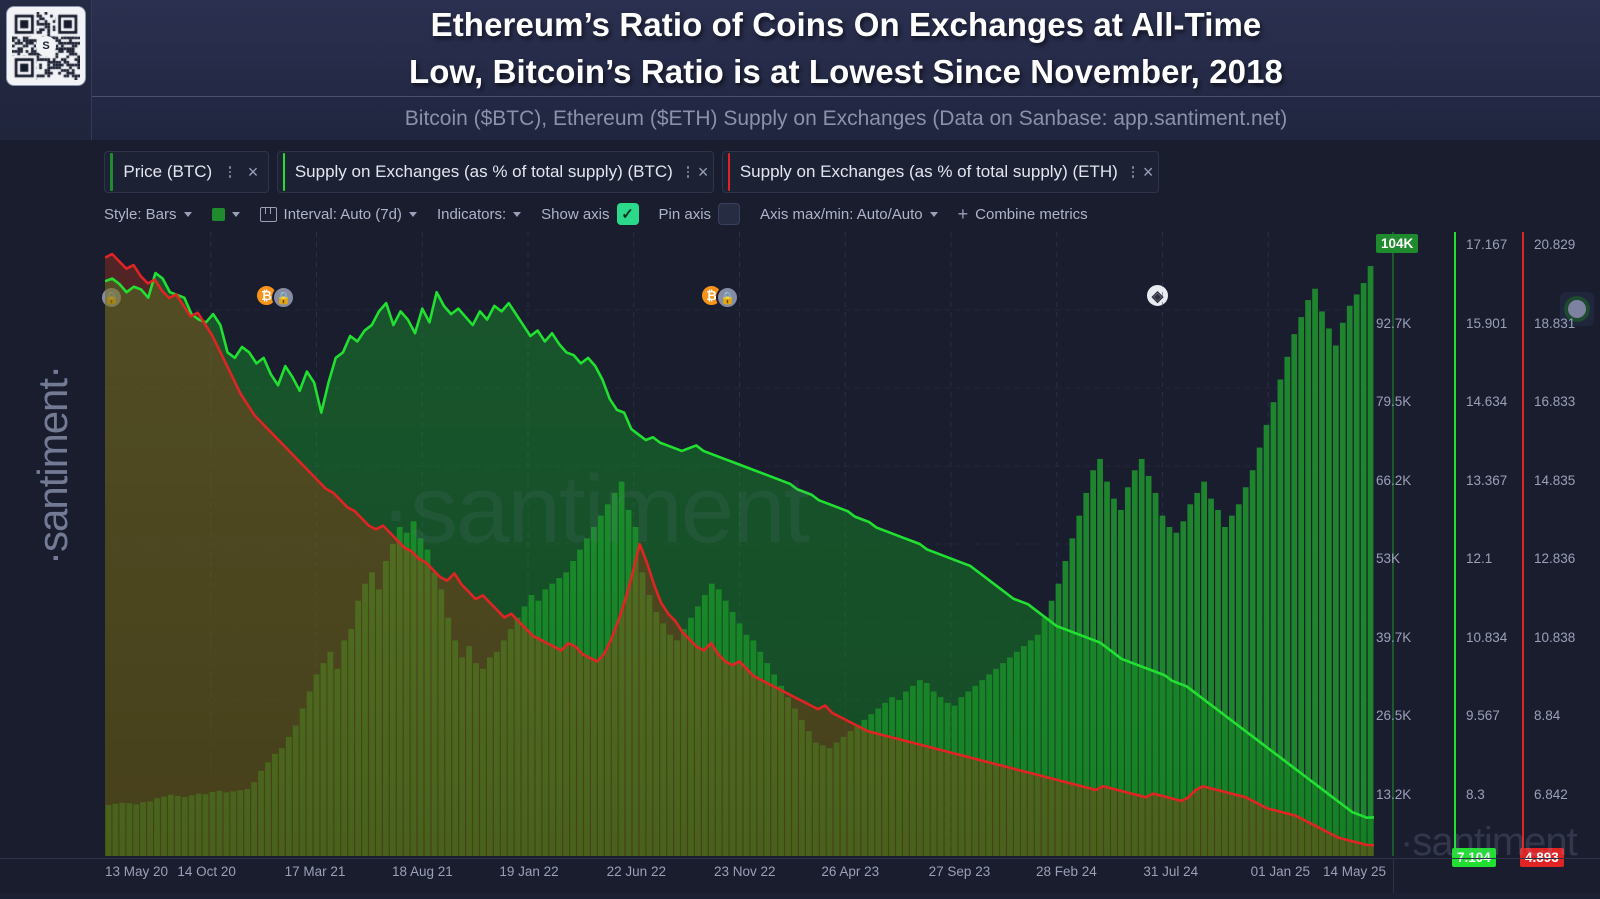  What do you see at coordinates (1157, 295) in the screenshot?
I see `eth-icon: ◈` at bounding box center [1157, 295].